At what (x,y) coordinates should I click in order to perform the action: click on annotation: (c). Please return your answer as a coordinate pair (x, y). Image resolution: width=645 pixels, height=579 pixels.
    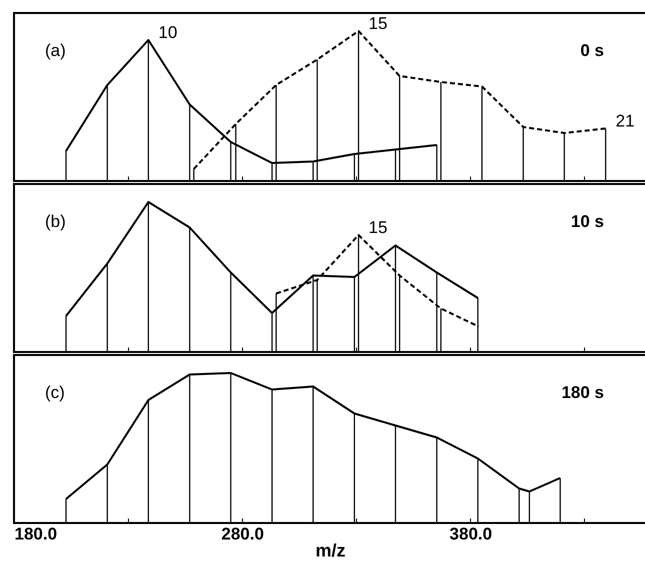
    Looking at the image, I should click on (55, 392).